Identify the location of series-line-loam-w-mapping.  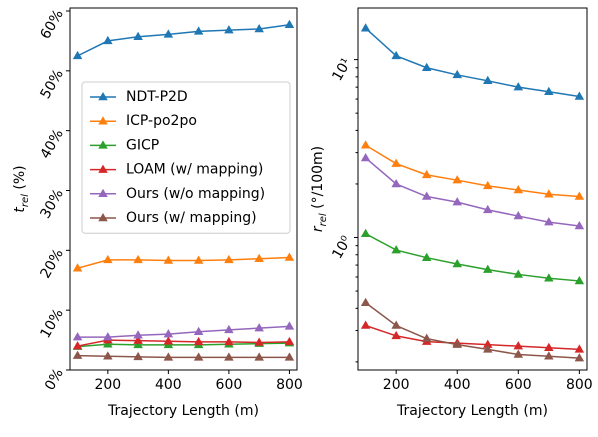
(183, 343).